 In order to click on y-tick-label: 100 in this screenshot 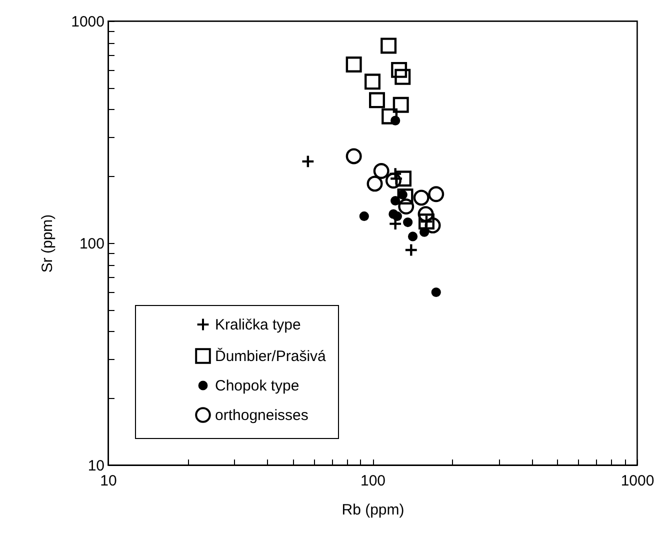, I will do `click(91, 244)`.